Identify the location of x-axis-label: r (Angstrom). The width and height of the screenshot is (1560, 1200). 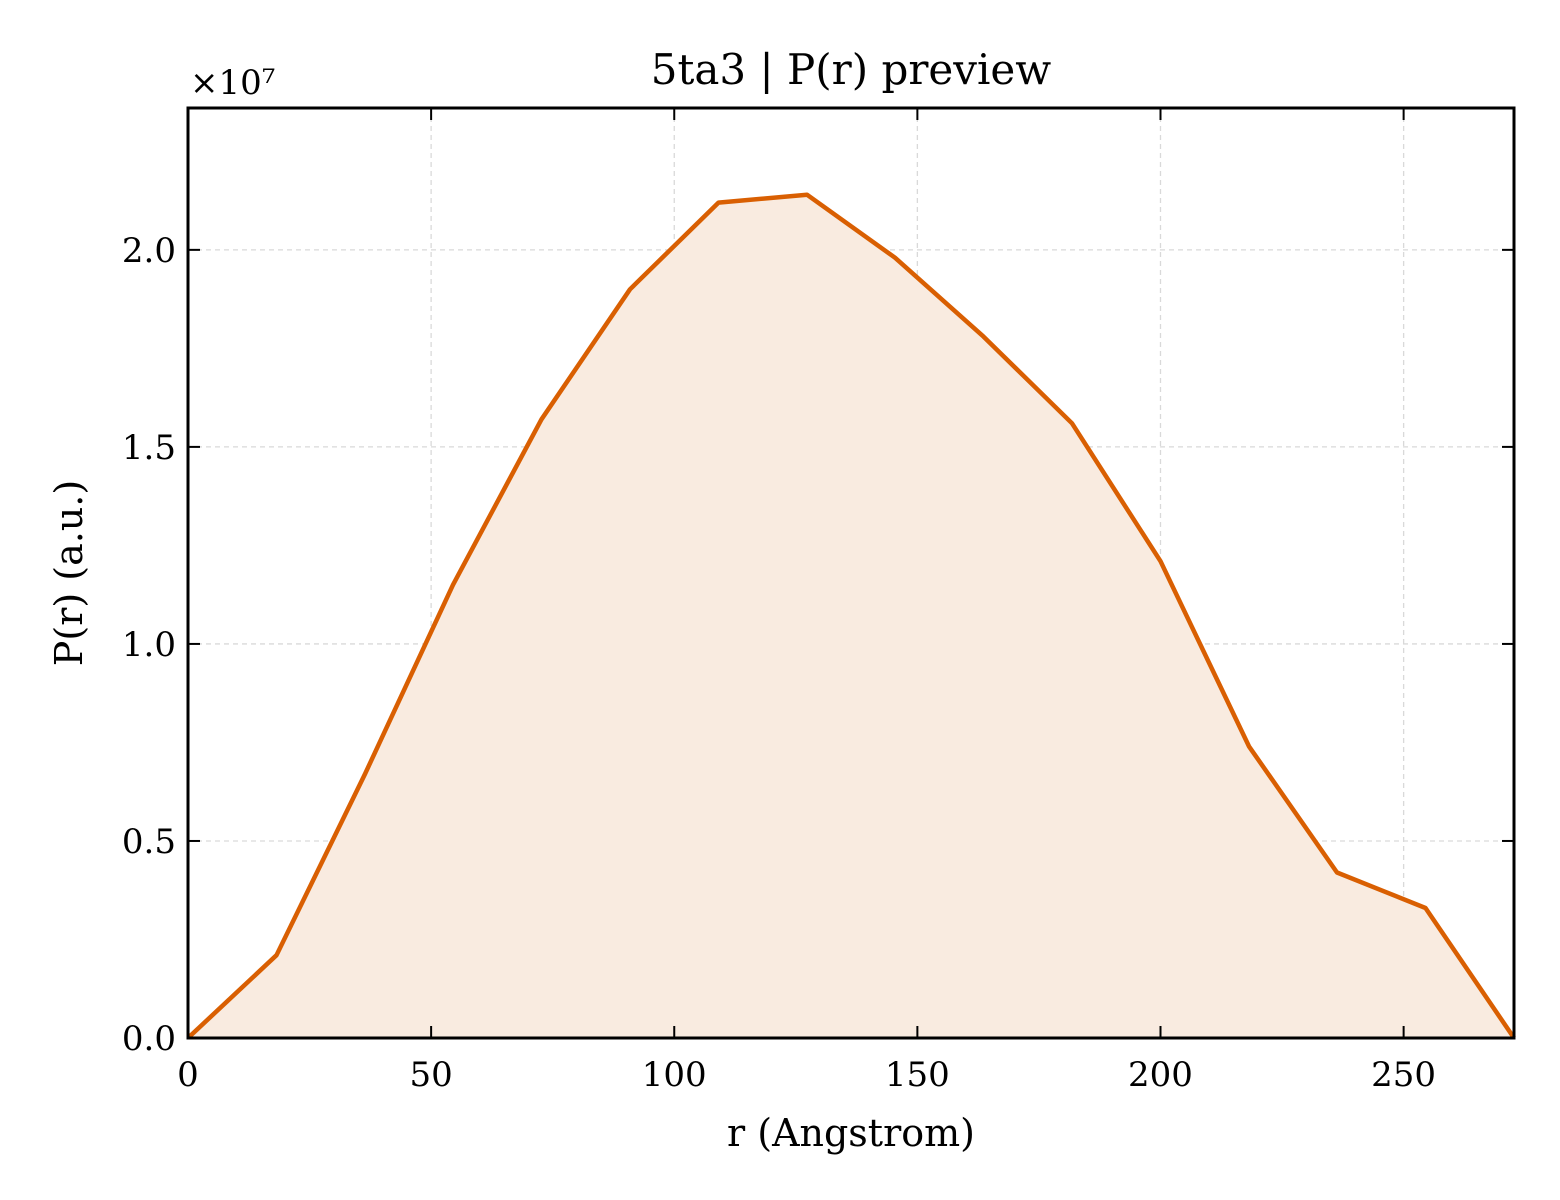
(851, 1133).